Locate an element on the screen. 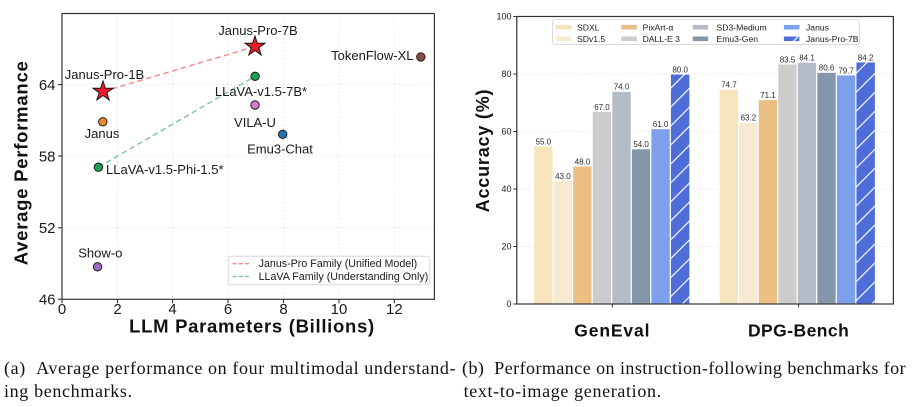 This screenshot has height=407, width=916. svg-text: 55.0 is located at coordinates (544, 141).